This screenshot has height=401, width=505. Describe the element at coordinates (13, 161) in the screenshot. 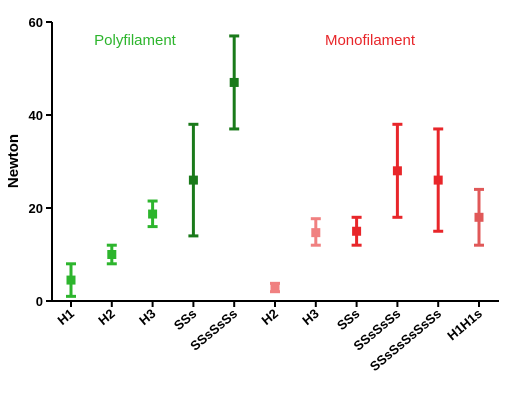

I see `y-axis-title: Newton` at that location.